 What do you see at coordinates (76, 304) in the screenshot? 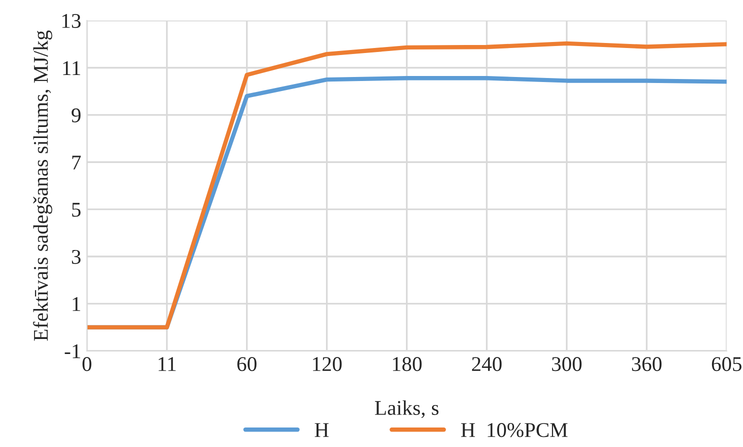
I see `y-tick-label: 1` at bounding box center [76, 304].